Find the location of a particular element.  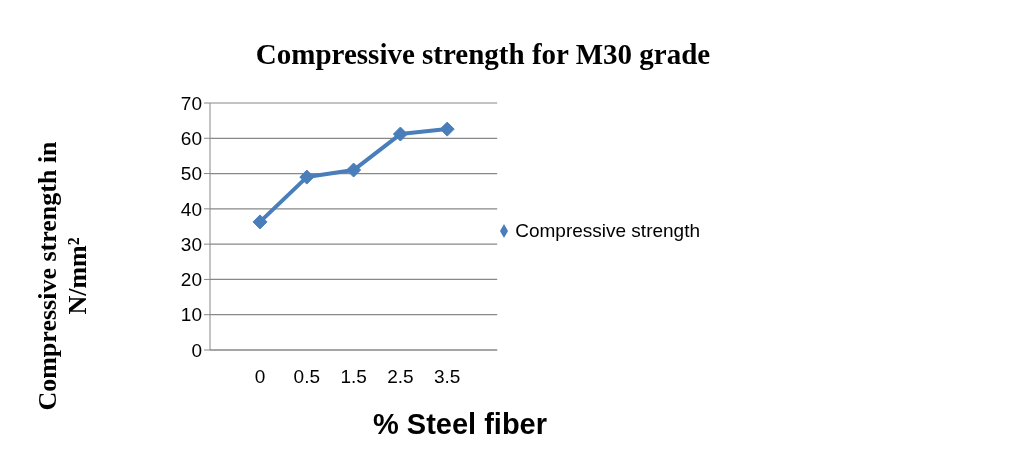

y-tick-label: 50 is located at coordinates (191, 174).